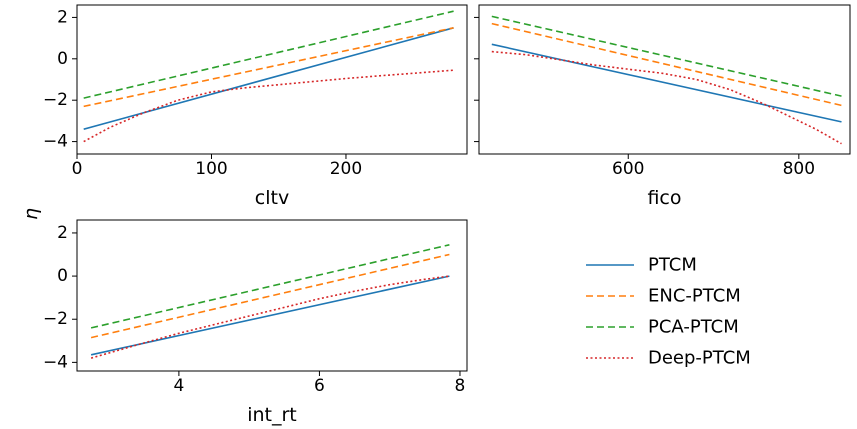  I want to click on legend-entry-enc-ptcm: ENC-PTCM, so click(663, 296).